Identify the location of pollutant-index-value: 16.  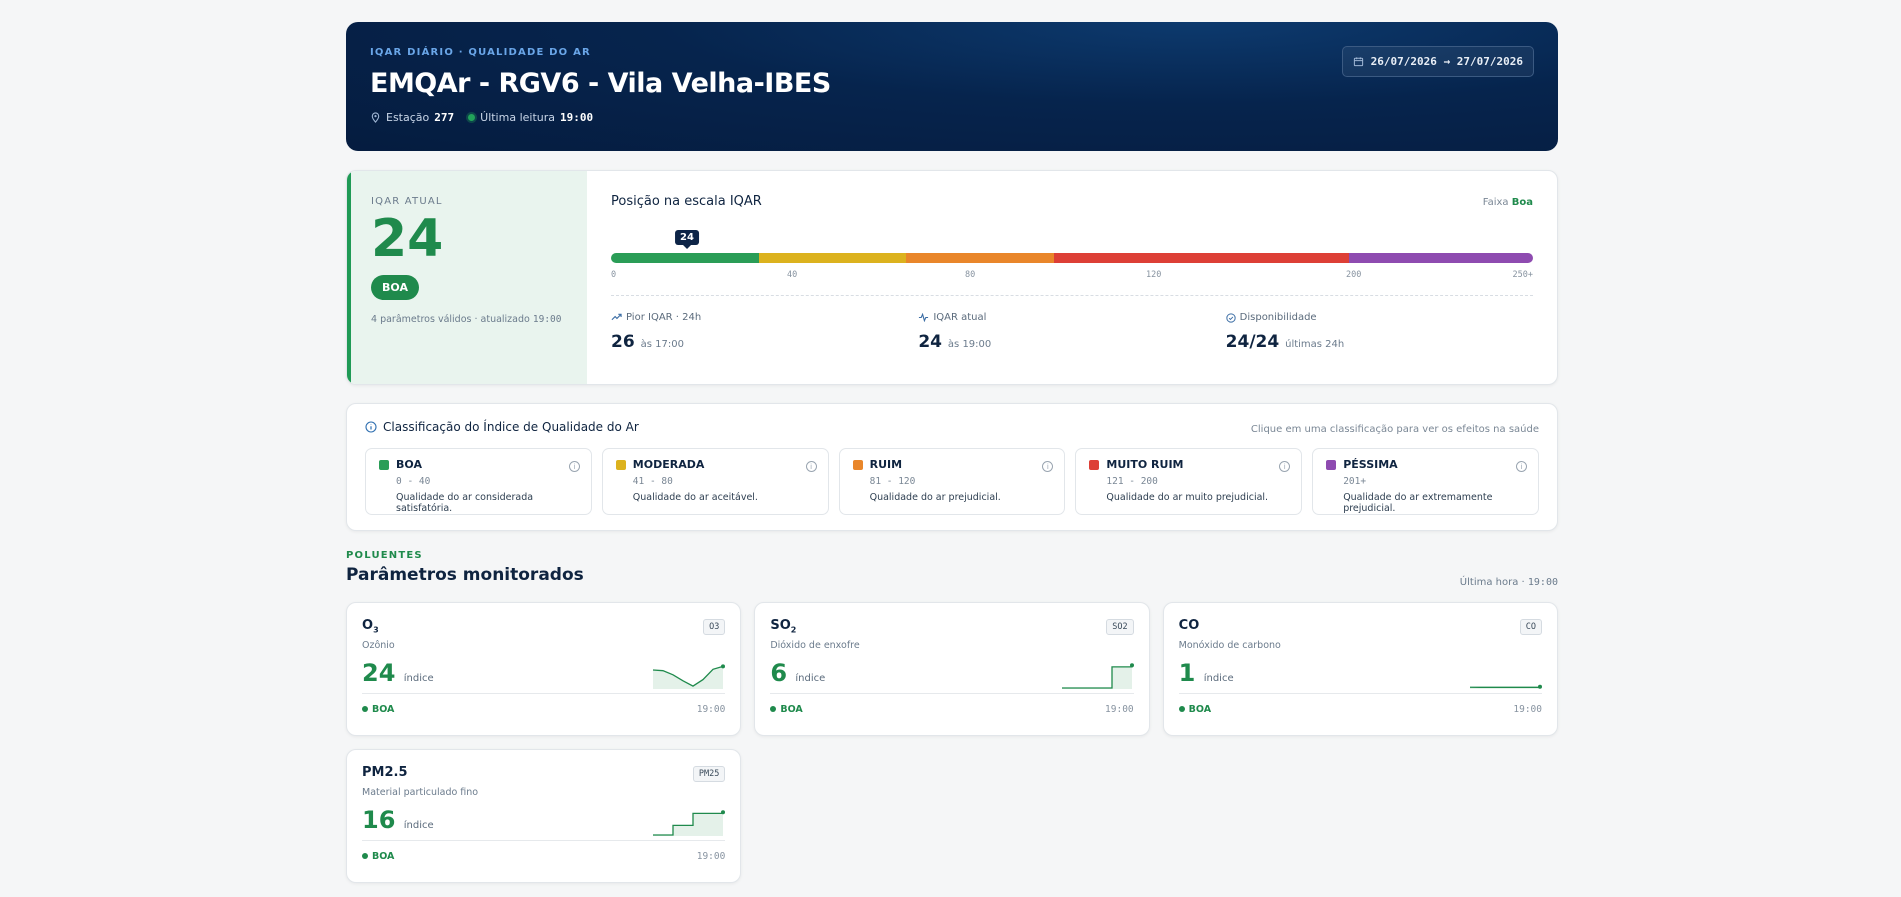
(379, 819).